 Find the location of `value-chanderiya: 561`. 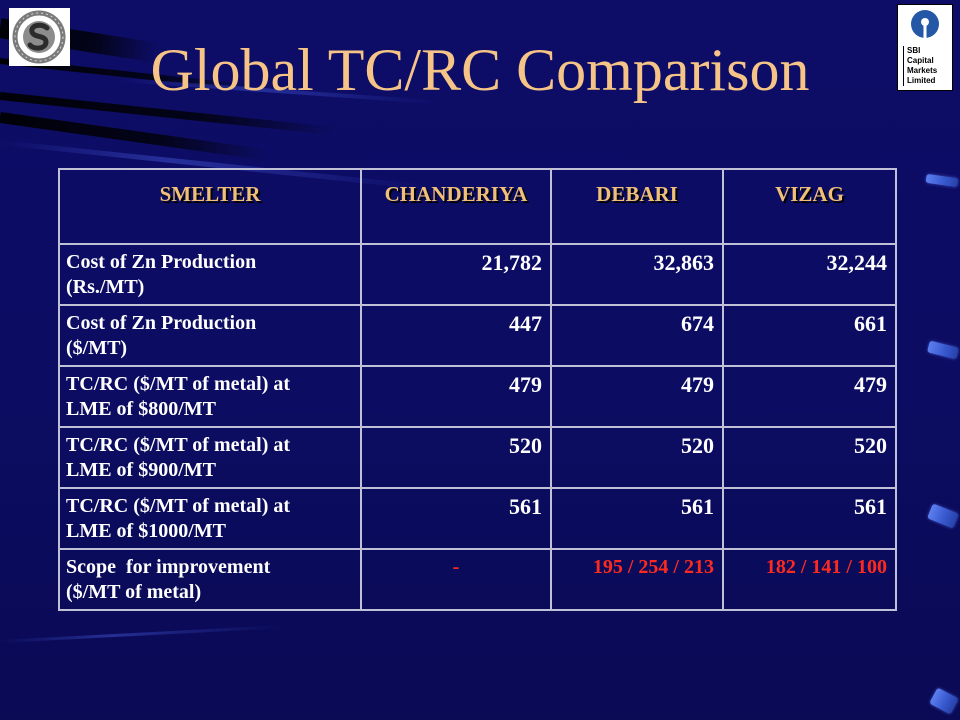

value-chanderiya: 561 is located at coordinates (456, 518).